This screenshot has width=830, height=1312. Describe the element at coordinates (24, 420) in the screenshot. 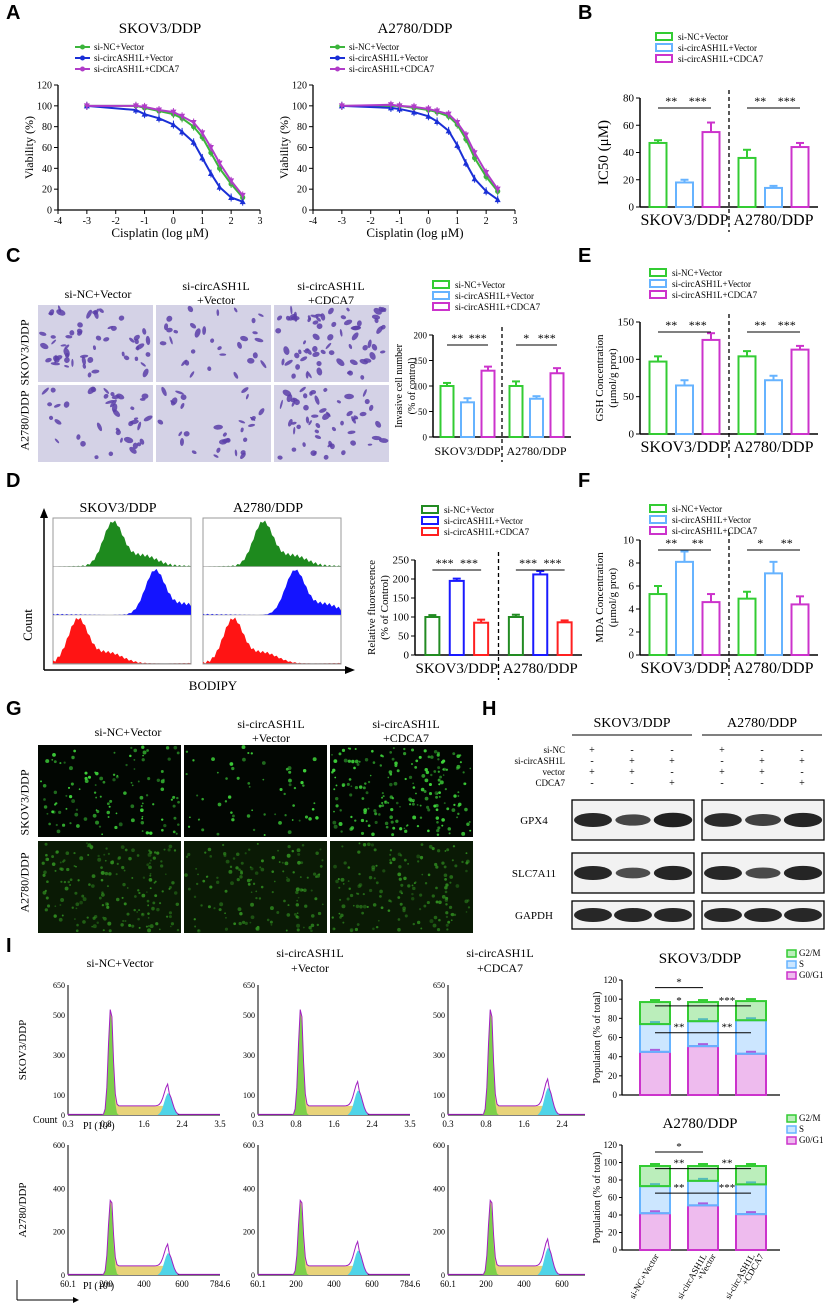

I see `row-label-a2780: A2780/DDP` at that location.